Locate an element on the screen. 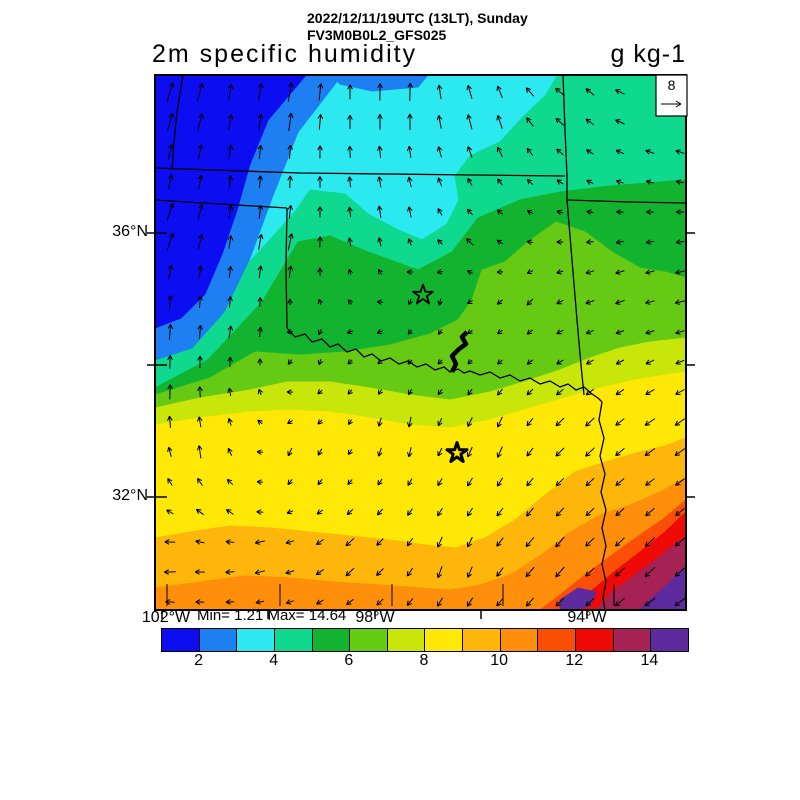 This screenshot has width=800, height=800. colorbar-tick-label: 12 is located at coordinates (574, 660).